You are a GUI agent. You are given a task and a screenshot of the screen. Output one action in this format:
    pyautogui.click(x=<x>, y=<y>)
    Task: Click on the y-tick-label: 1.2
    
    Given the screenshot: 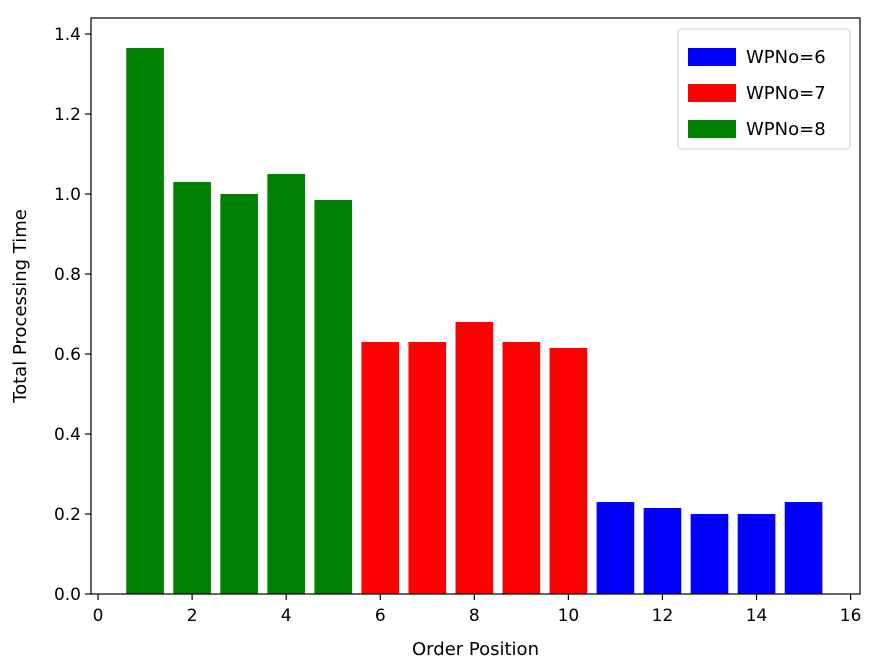 What is the action you would take?
    pyautogui.click(x=67, y=115)
    